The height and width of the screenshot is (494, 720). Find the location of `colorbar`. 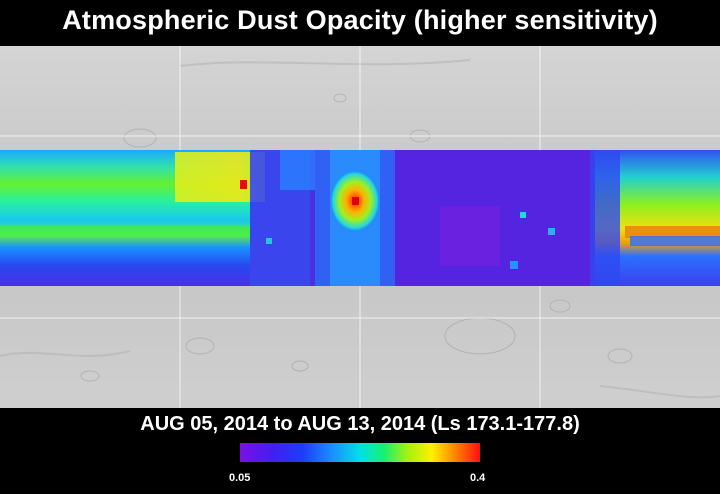

colorbar is located at coordinates (360, 452).